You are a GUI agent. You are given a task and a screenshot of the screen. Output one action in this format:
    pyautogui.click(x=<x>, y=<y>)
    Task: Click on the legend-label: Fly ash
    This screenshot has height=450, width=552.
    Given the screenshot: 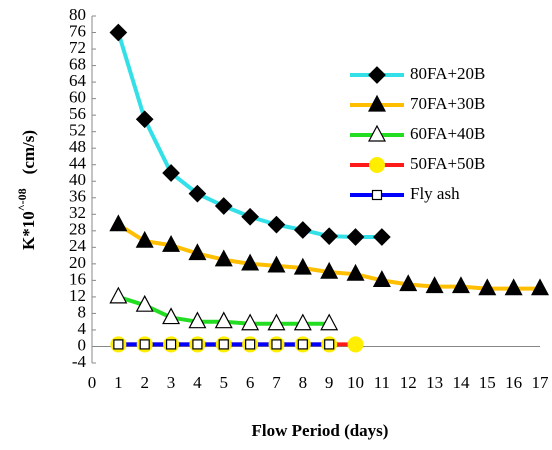 What is the action you would take?
    pyautogui.click(x=435, y=193)
    